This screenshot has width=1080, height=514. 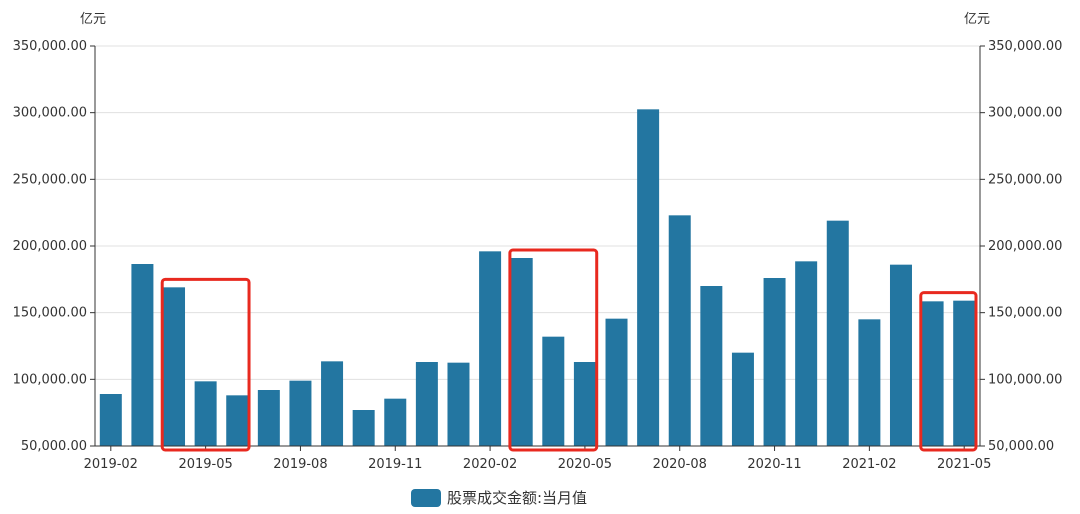 I want to click on x-tick-label: 2020-05, so click(x=585, y=464).